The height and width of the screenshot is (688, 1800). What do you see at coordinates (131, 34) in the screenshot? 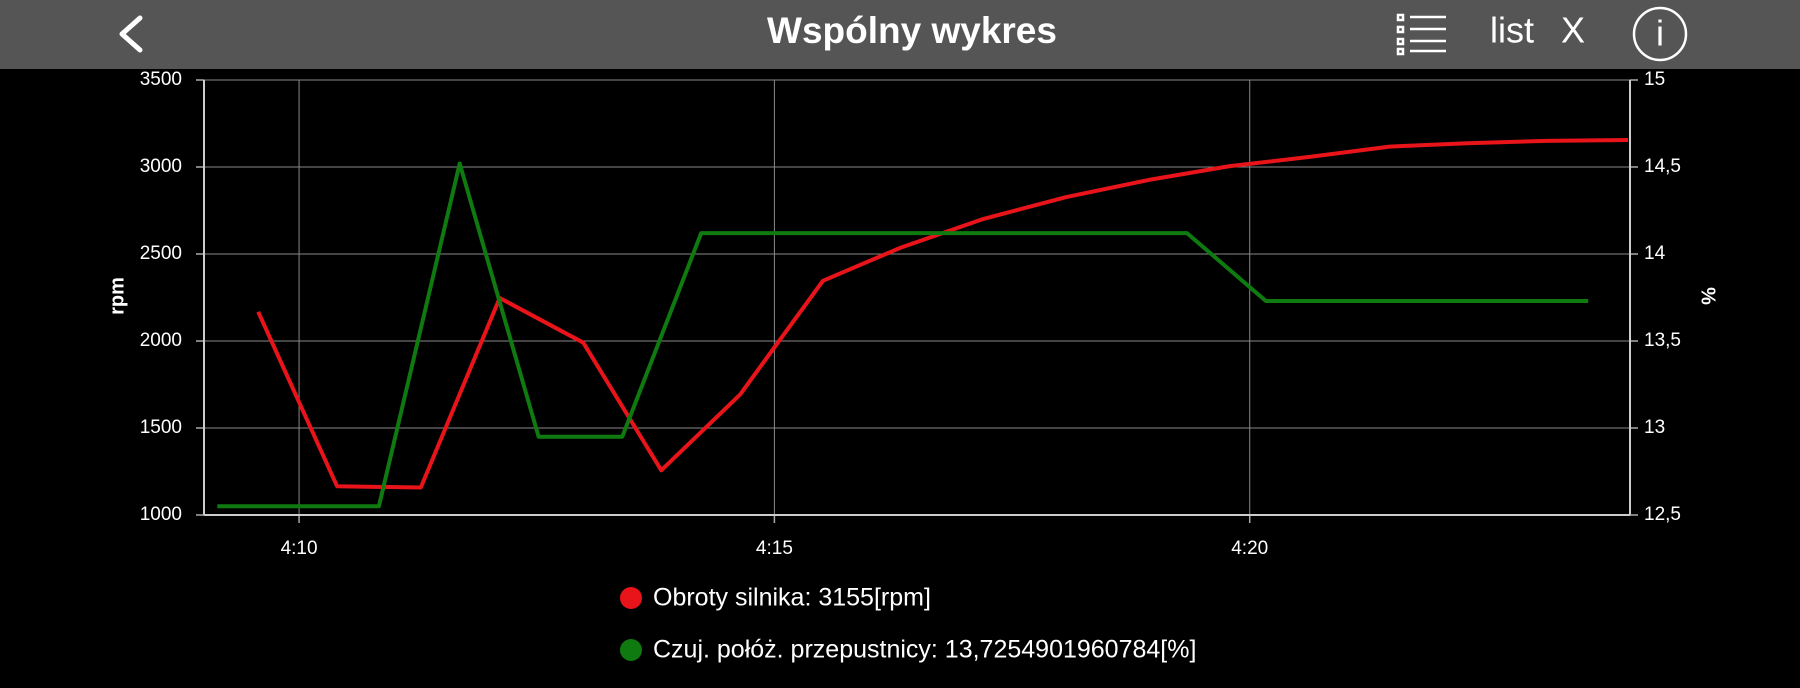
I see `back-button` at bounding box center [131, 34].